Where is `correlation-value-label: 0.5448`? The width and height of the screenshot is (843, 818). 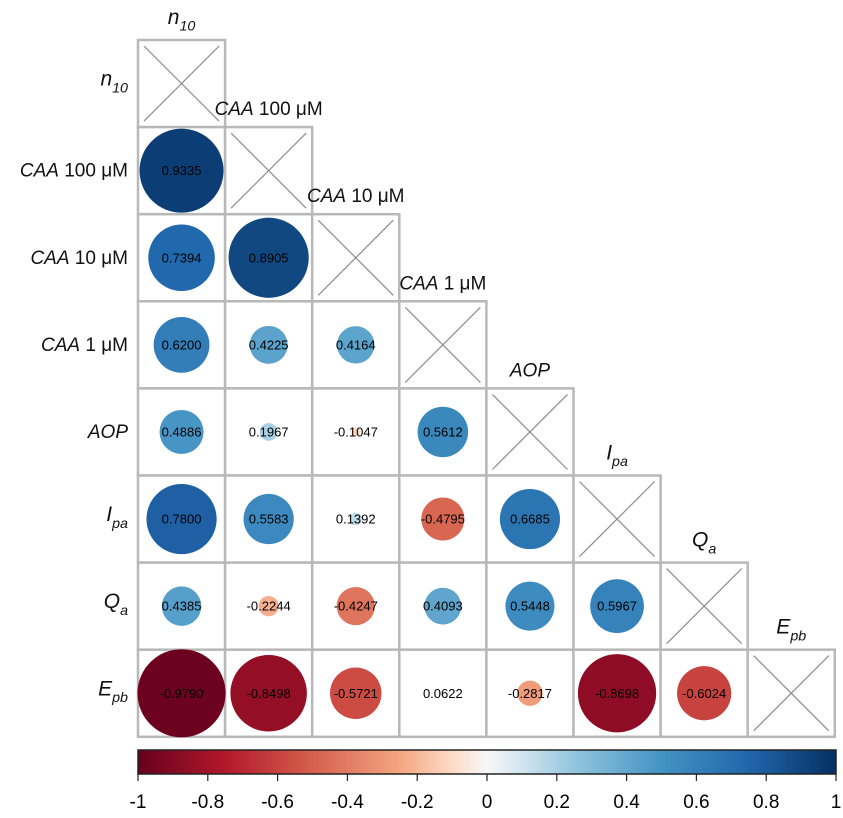
correlation-value-label: 0.5448 is located at coordinates (530, 606).